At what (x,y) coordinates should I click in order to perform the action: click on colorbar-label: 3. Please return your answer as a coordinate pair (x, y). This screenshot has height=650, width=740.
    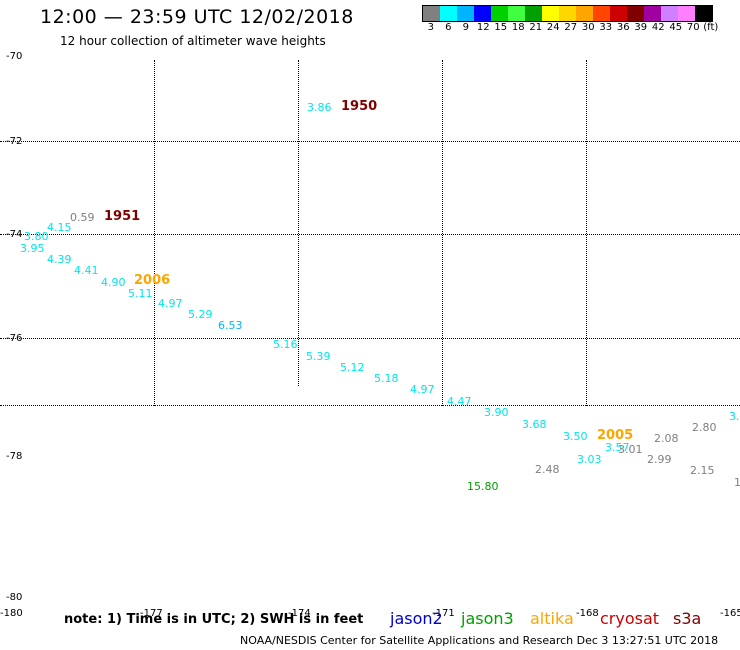
    Looking at the image, I should click on (430, 27).